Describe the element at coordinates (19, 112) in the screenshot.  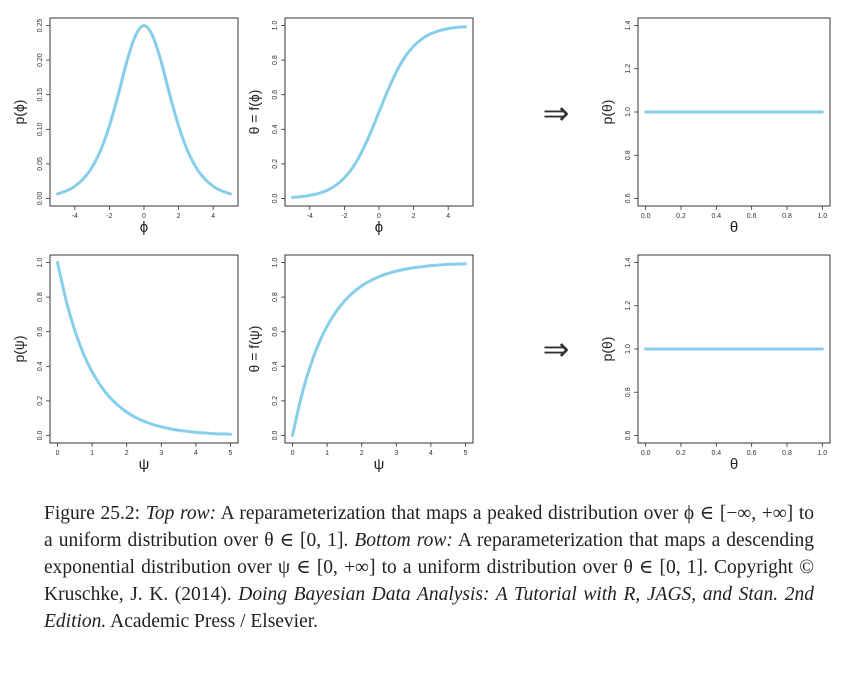
I see `y-axis-label: p(ϕ)` at that location.